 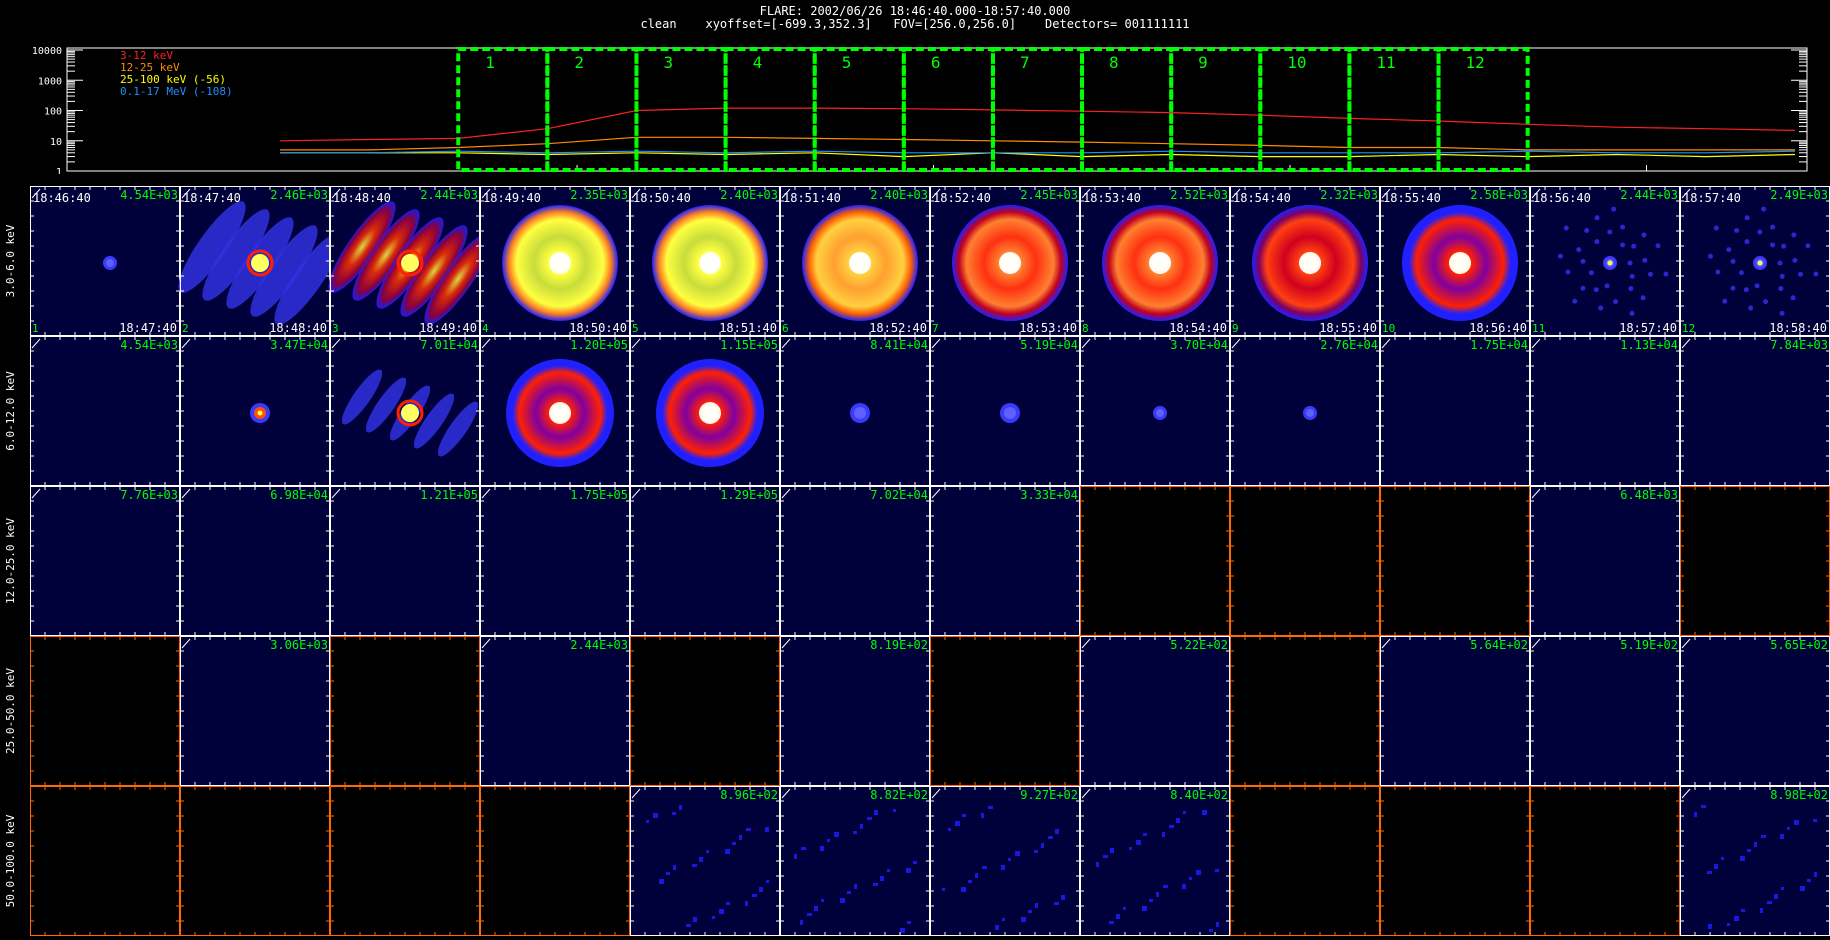 I want to click on interval-number-label: 6, so click(x=785, y=328).